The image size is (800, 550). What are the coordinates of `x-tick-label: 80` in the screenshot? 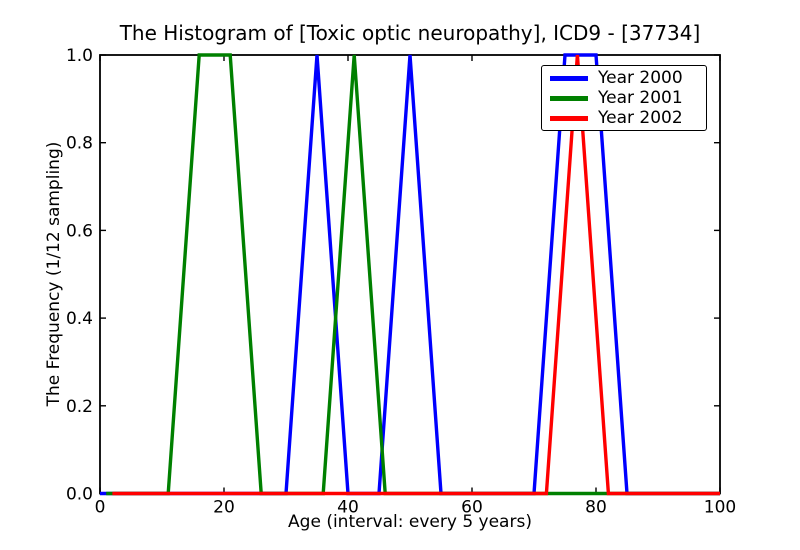 It's located at (596, 508).